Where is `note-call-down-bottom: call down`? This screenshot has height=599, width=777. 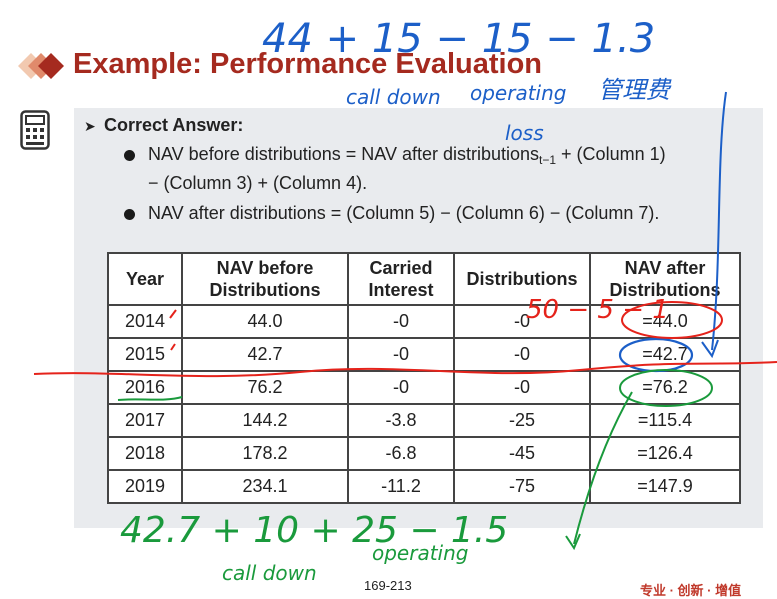
note-call-down-bottom: call down is located at coordinates (269, 573).